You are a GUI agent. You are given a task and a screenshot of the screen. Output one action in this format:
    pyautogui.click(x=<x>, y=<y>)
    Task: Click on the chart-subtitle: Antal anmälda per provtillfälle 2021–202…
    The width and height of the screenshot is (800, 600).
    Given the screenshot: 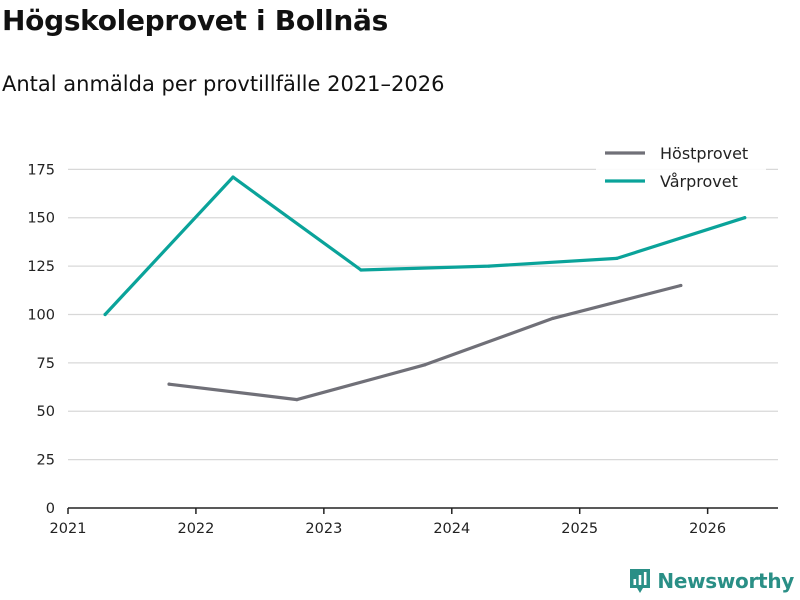 What is the action you would take?
    pyautogui.click(x=223, y=84)
    